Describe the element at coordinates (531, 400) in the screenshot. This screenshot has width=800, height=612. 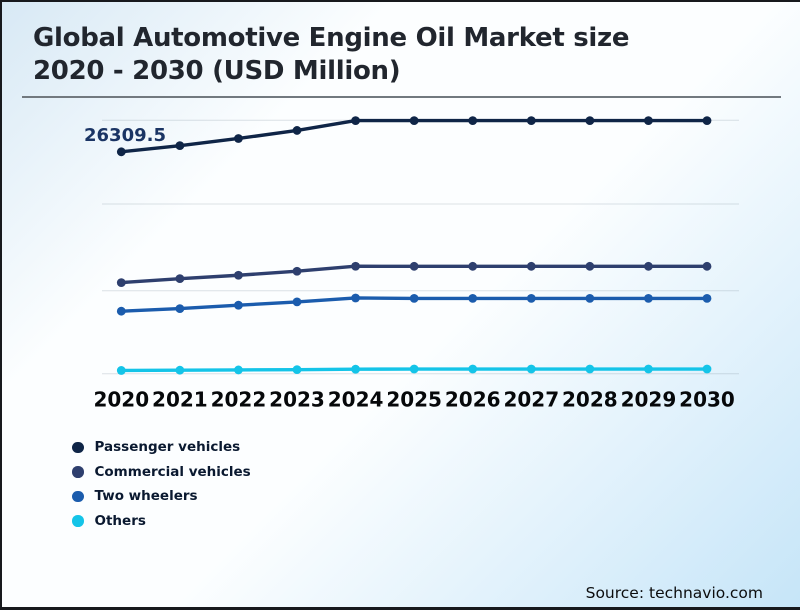
I see `x-axis-label: 2027` at that location.